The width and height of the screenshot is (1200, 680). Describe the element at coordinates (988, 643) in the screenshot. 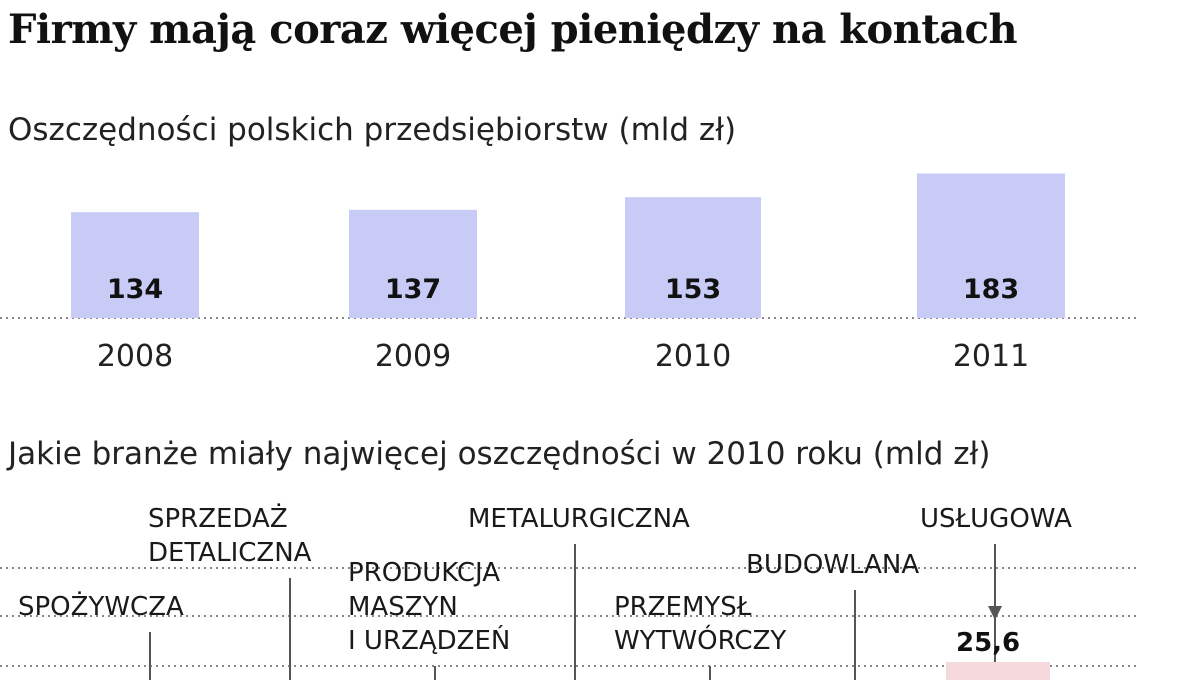

I see `industry-value-label: 25,6` at that location.